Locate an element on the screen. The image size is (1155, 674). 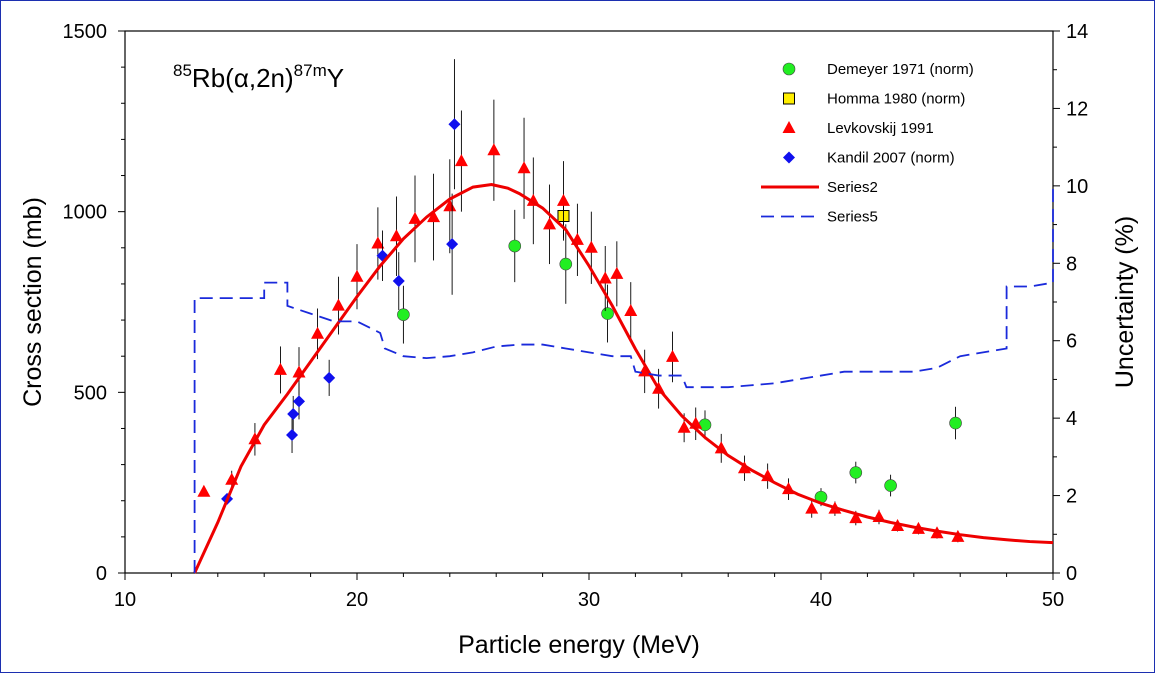
x-axis-label: Particle energy (MeV) is located at coordinates (579, 645).